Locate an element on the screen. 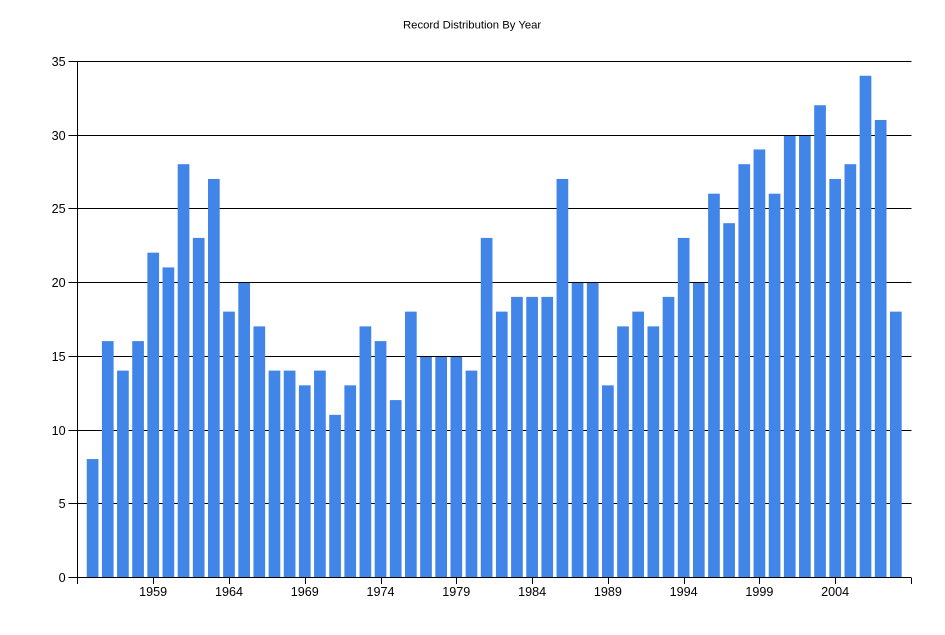 This screenshot has height=635, width=945. svg-text: 1969 is located at coordinates (305, 592).